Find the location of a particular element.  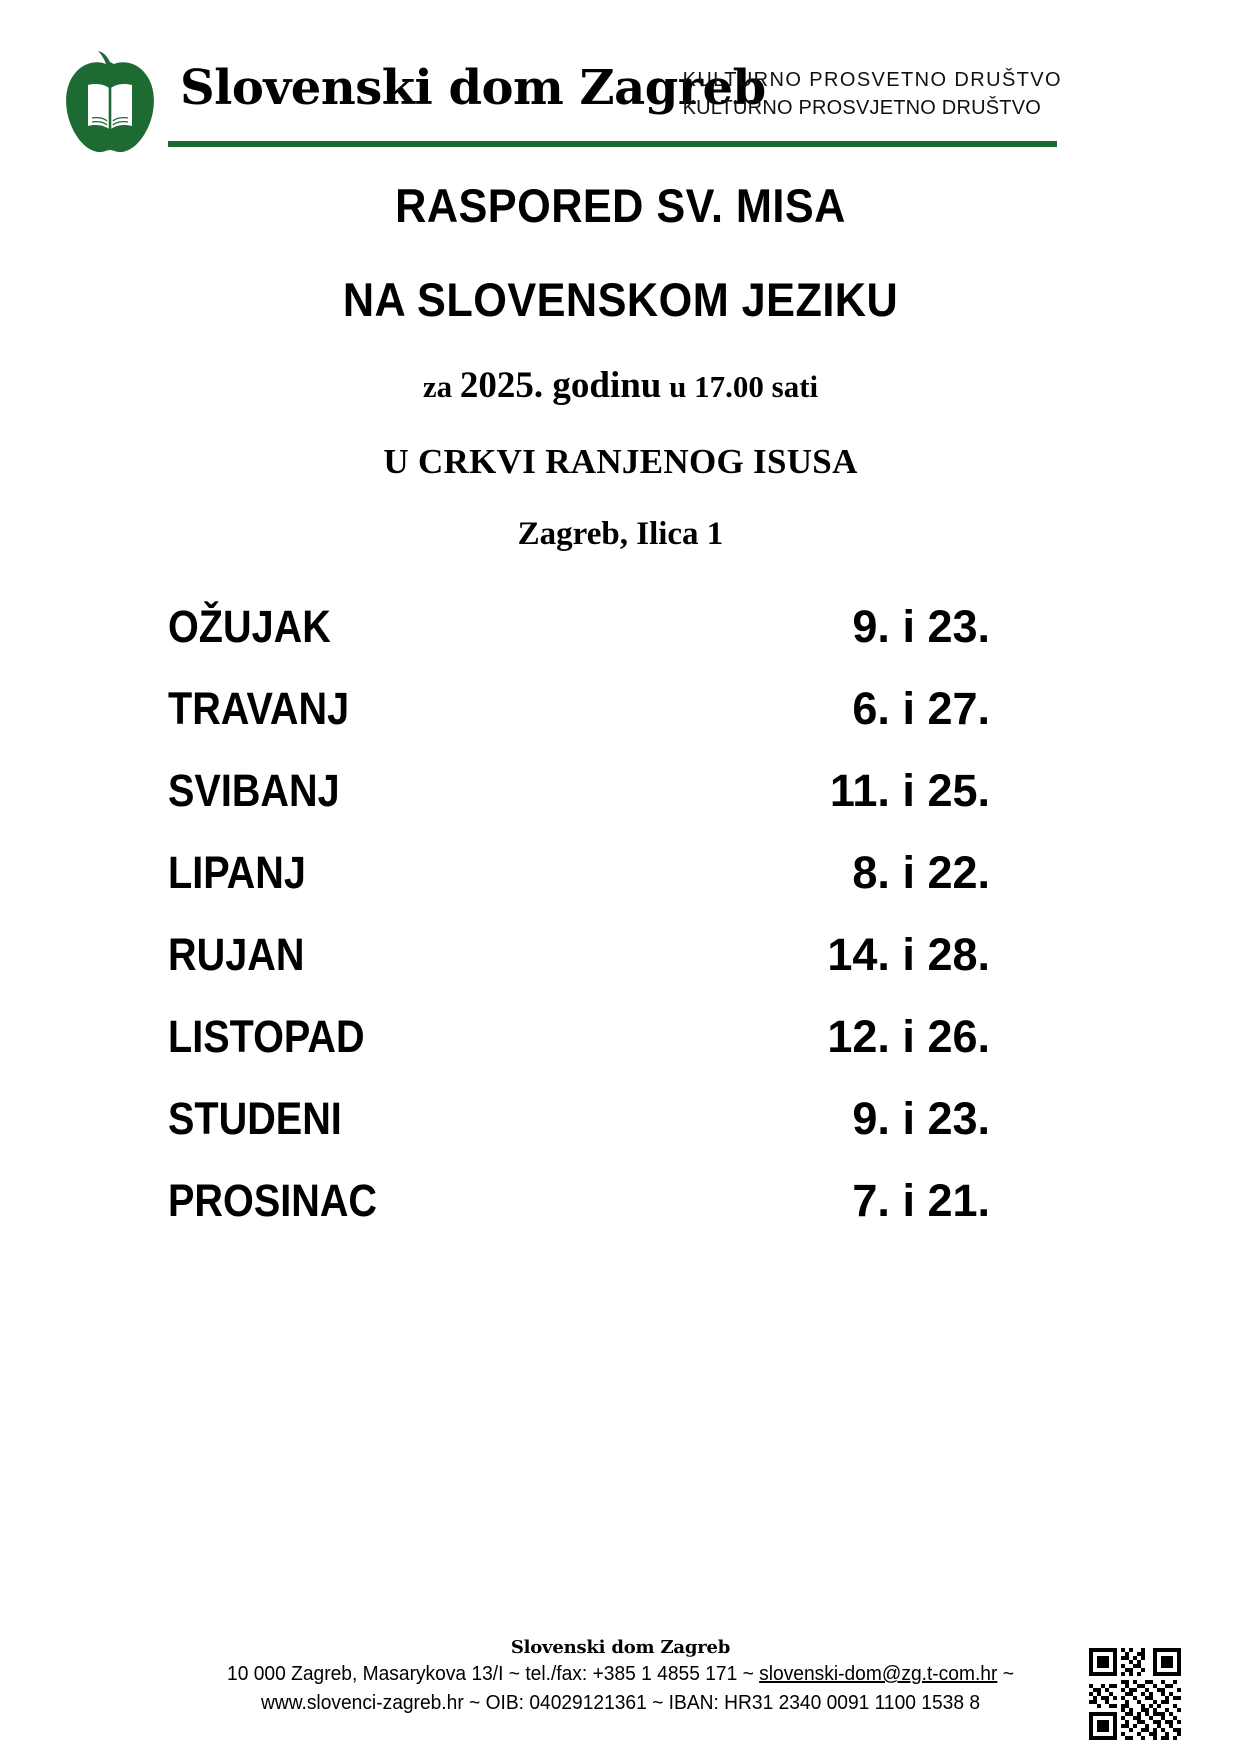

table-row: STUDENI 9. i 23. is located at coordinates (579, 1137).